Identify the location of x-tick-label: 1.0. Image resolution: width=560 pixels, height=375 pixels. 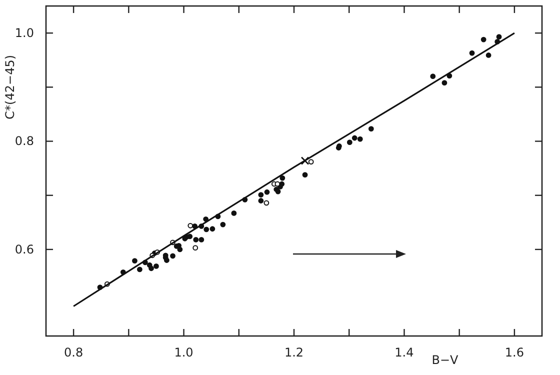
(184, 353).